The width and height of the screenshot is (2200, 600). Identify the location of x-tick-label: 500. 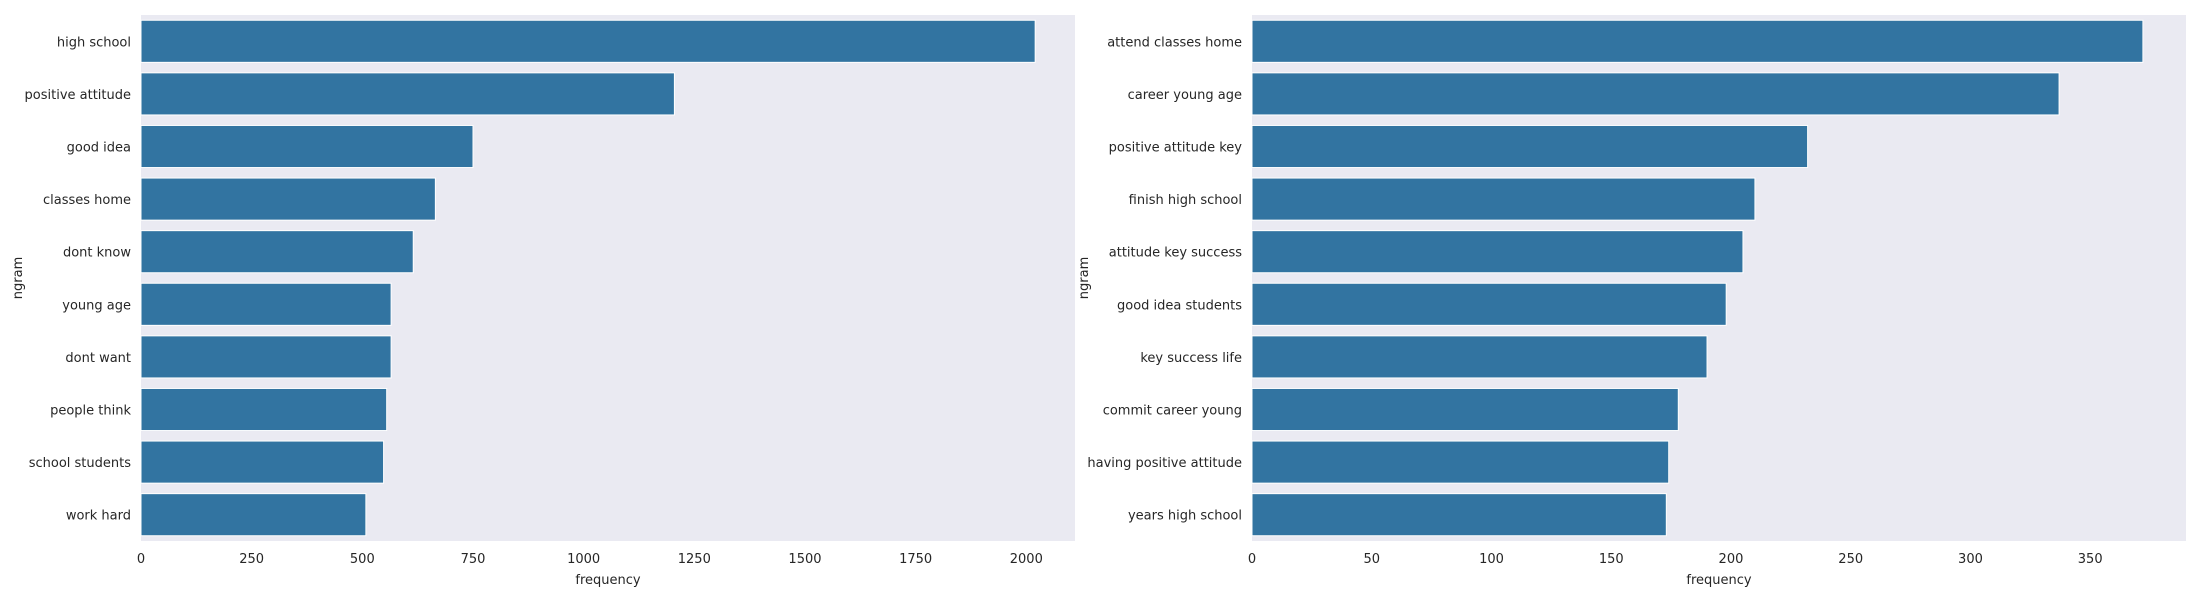
(362, 559).